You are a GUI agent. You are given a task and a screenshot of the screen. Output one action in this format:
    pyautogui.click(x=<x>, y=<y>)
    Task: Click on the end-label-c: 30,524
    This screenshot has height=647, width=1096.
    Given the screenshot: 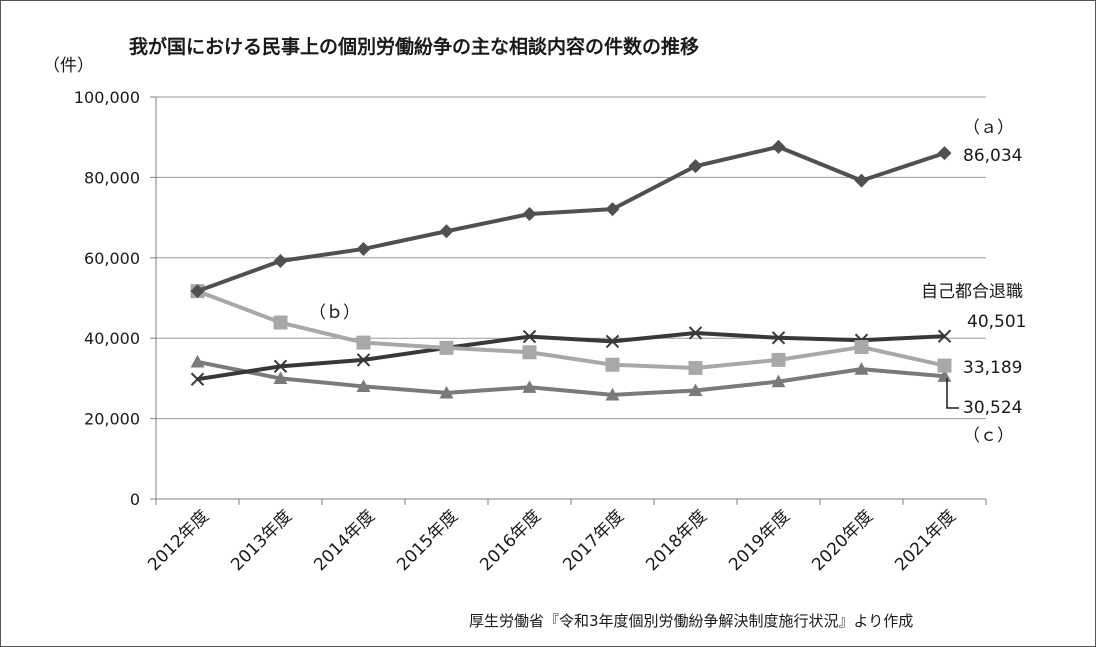 What is the action you would take?
    pyautogui.click(x=992, y=408)
    